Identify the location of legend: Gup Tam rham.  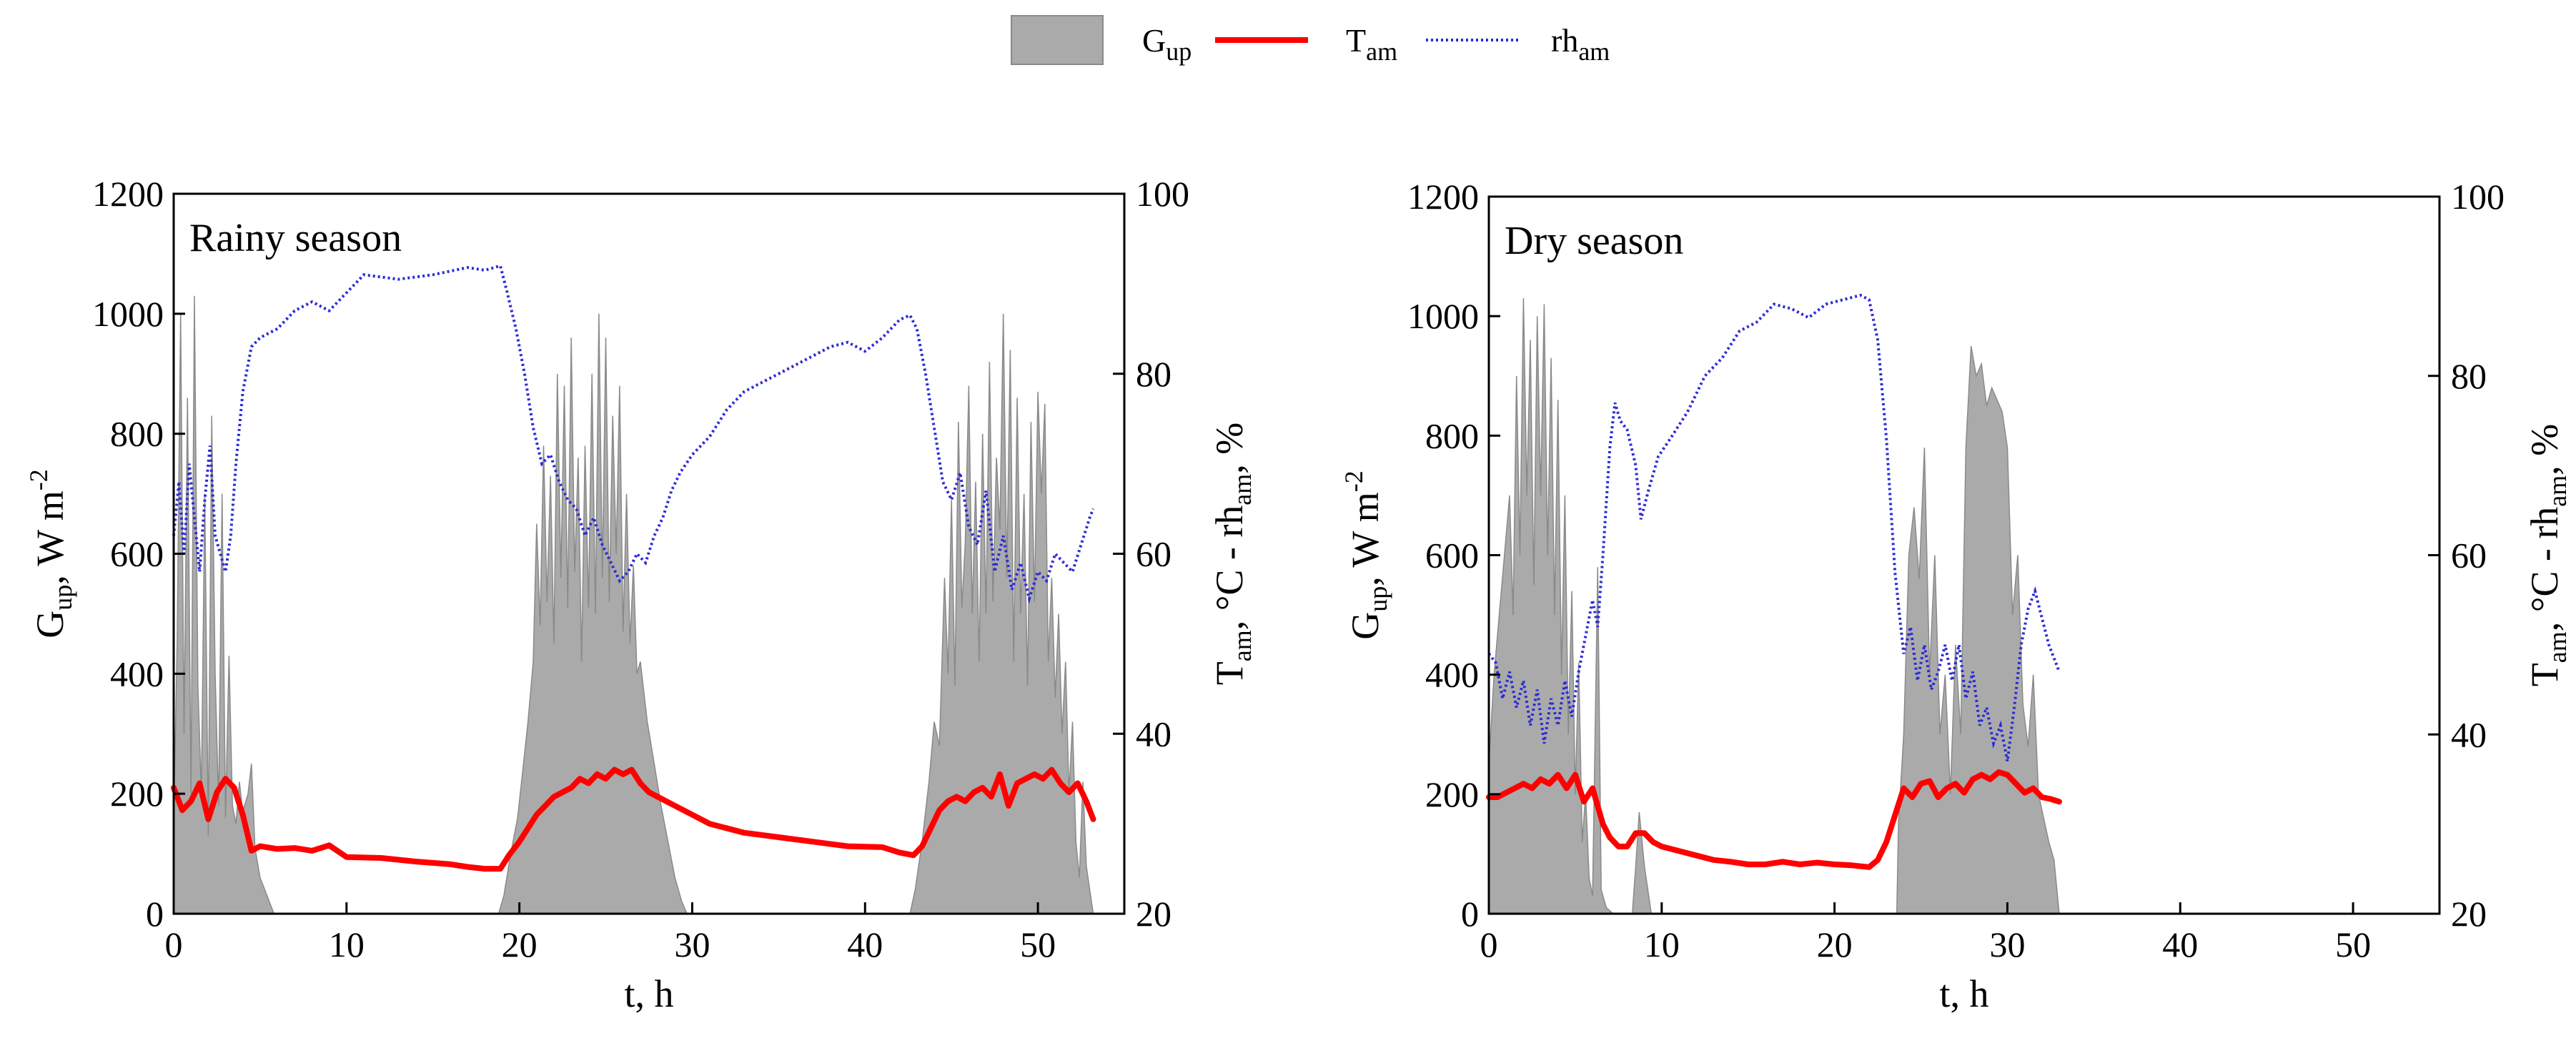
(1311, 40).